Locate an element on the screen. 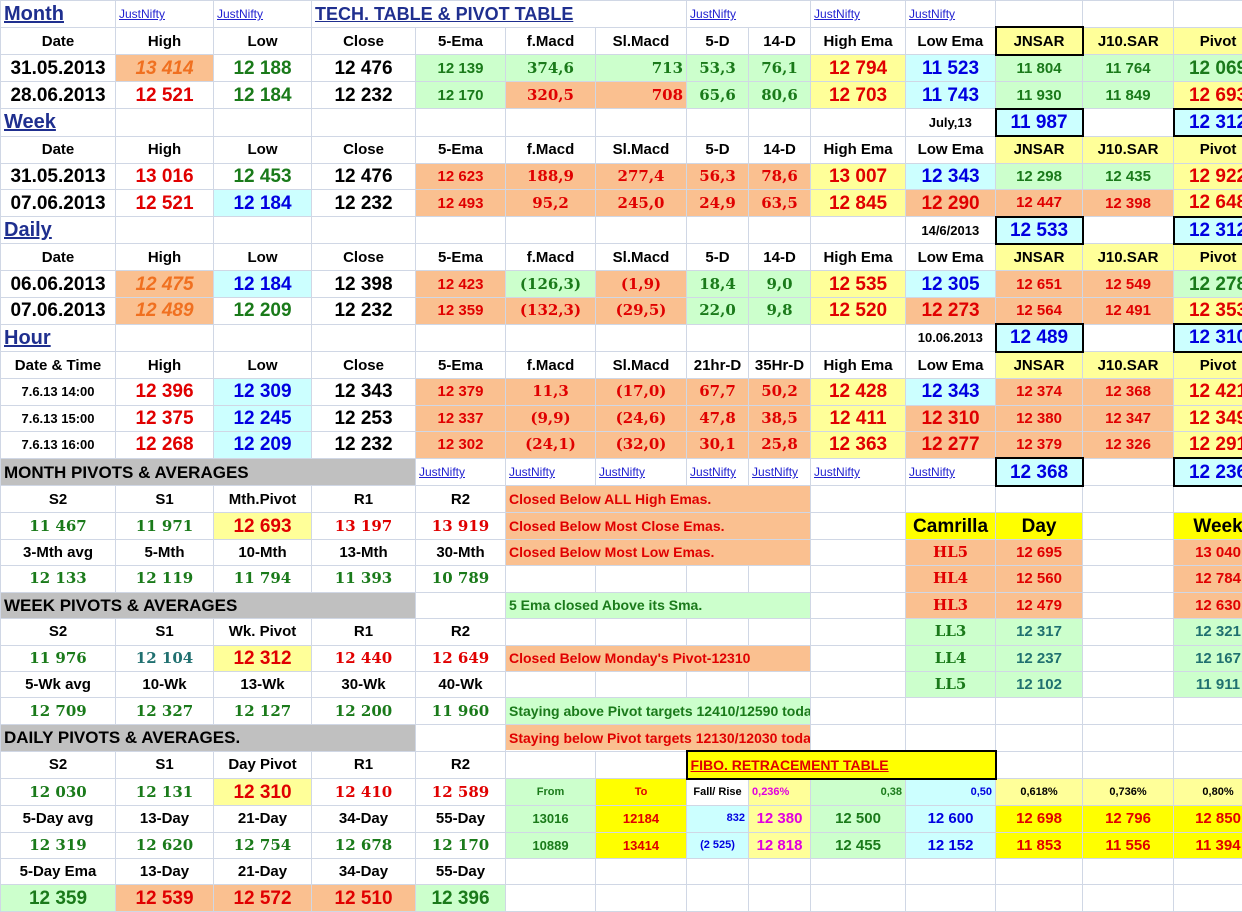 This screenshot has width=1242, height=912. label: S1 is located at coordinates (165, 632).